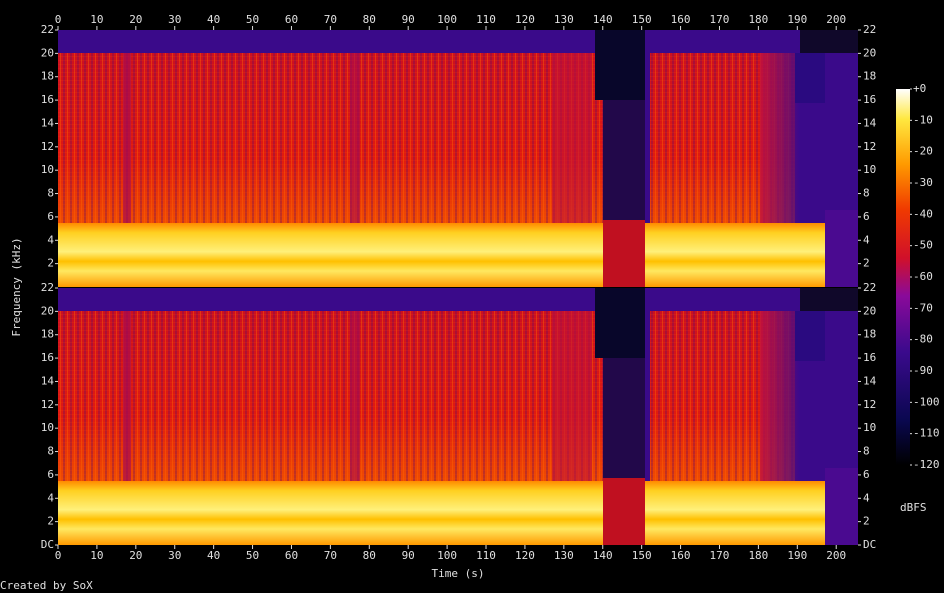  Describe the element at coordinates (330, 19) in the screenshot. I see `x-tick-label: 70` at that location.